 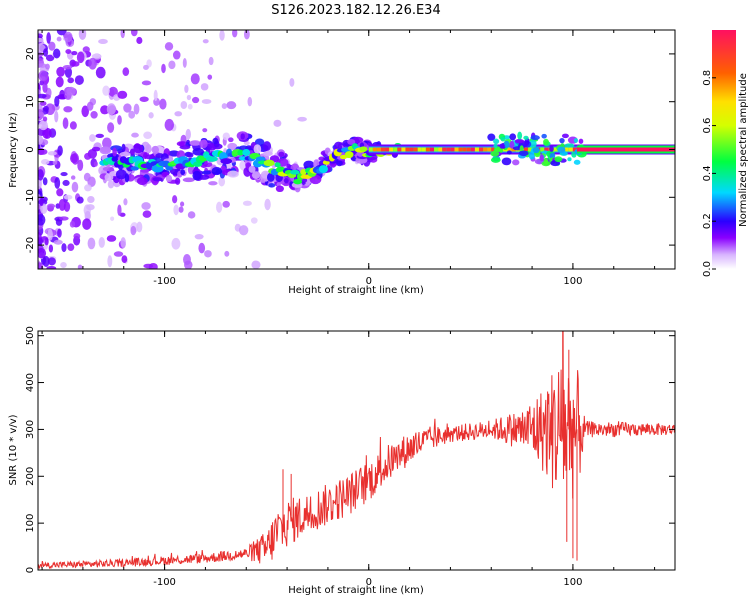 I want to click on spectrogram-y-tick-label: 0, so click(x=30, y=149).